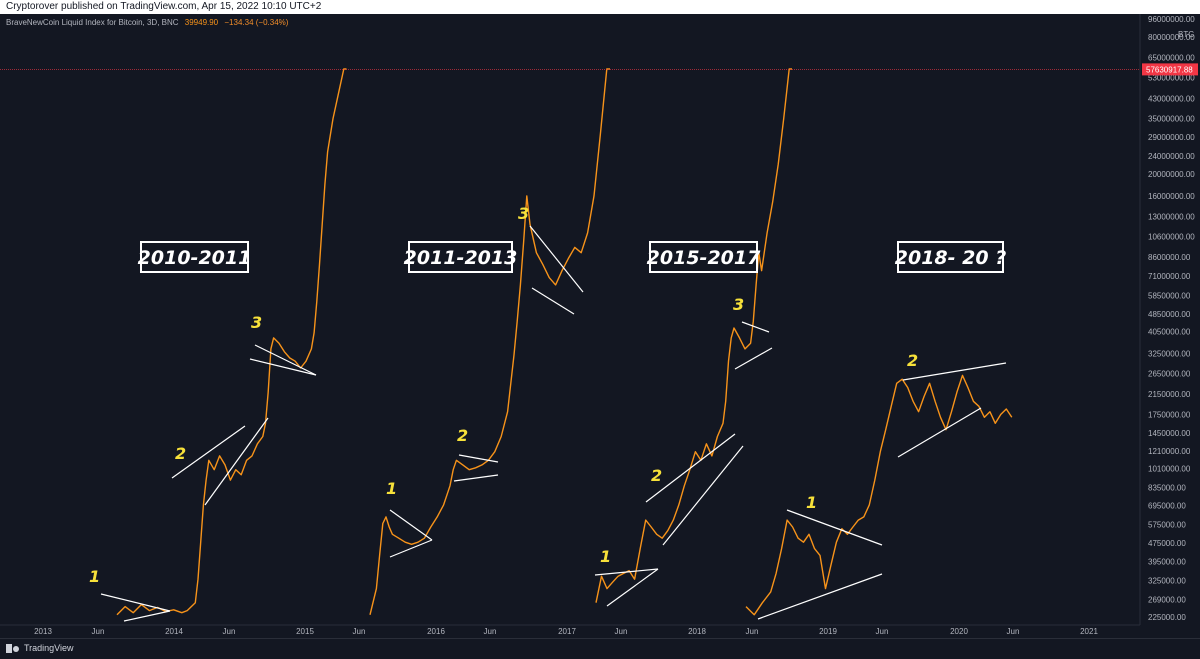 This screenshot has height=659, width=1200. Describe the element at coordinates (1167, 561) in the screenshot. I see `y-tick-label: 395000.00` at that location.